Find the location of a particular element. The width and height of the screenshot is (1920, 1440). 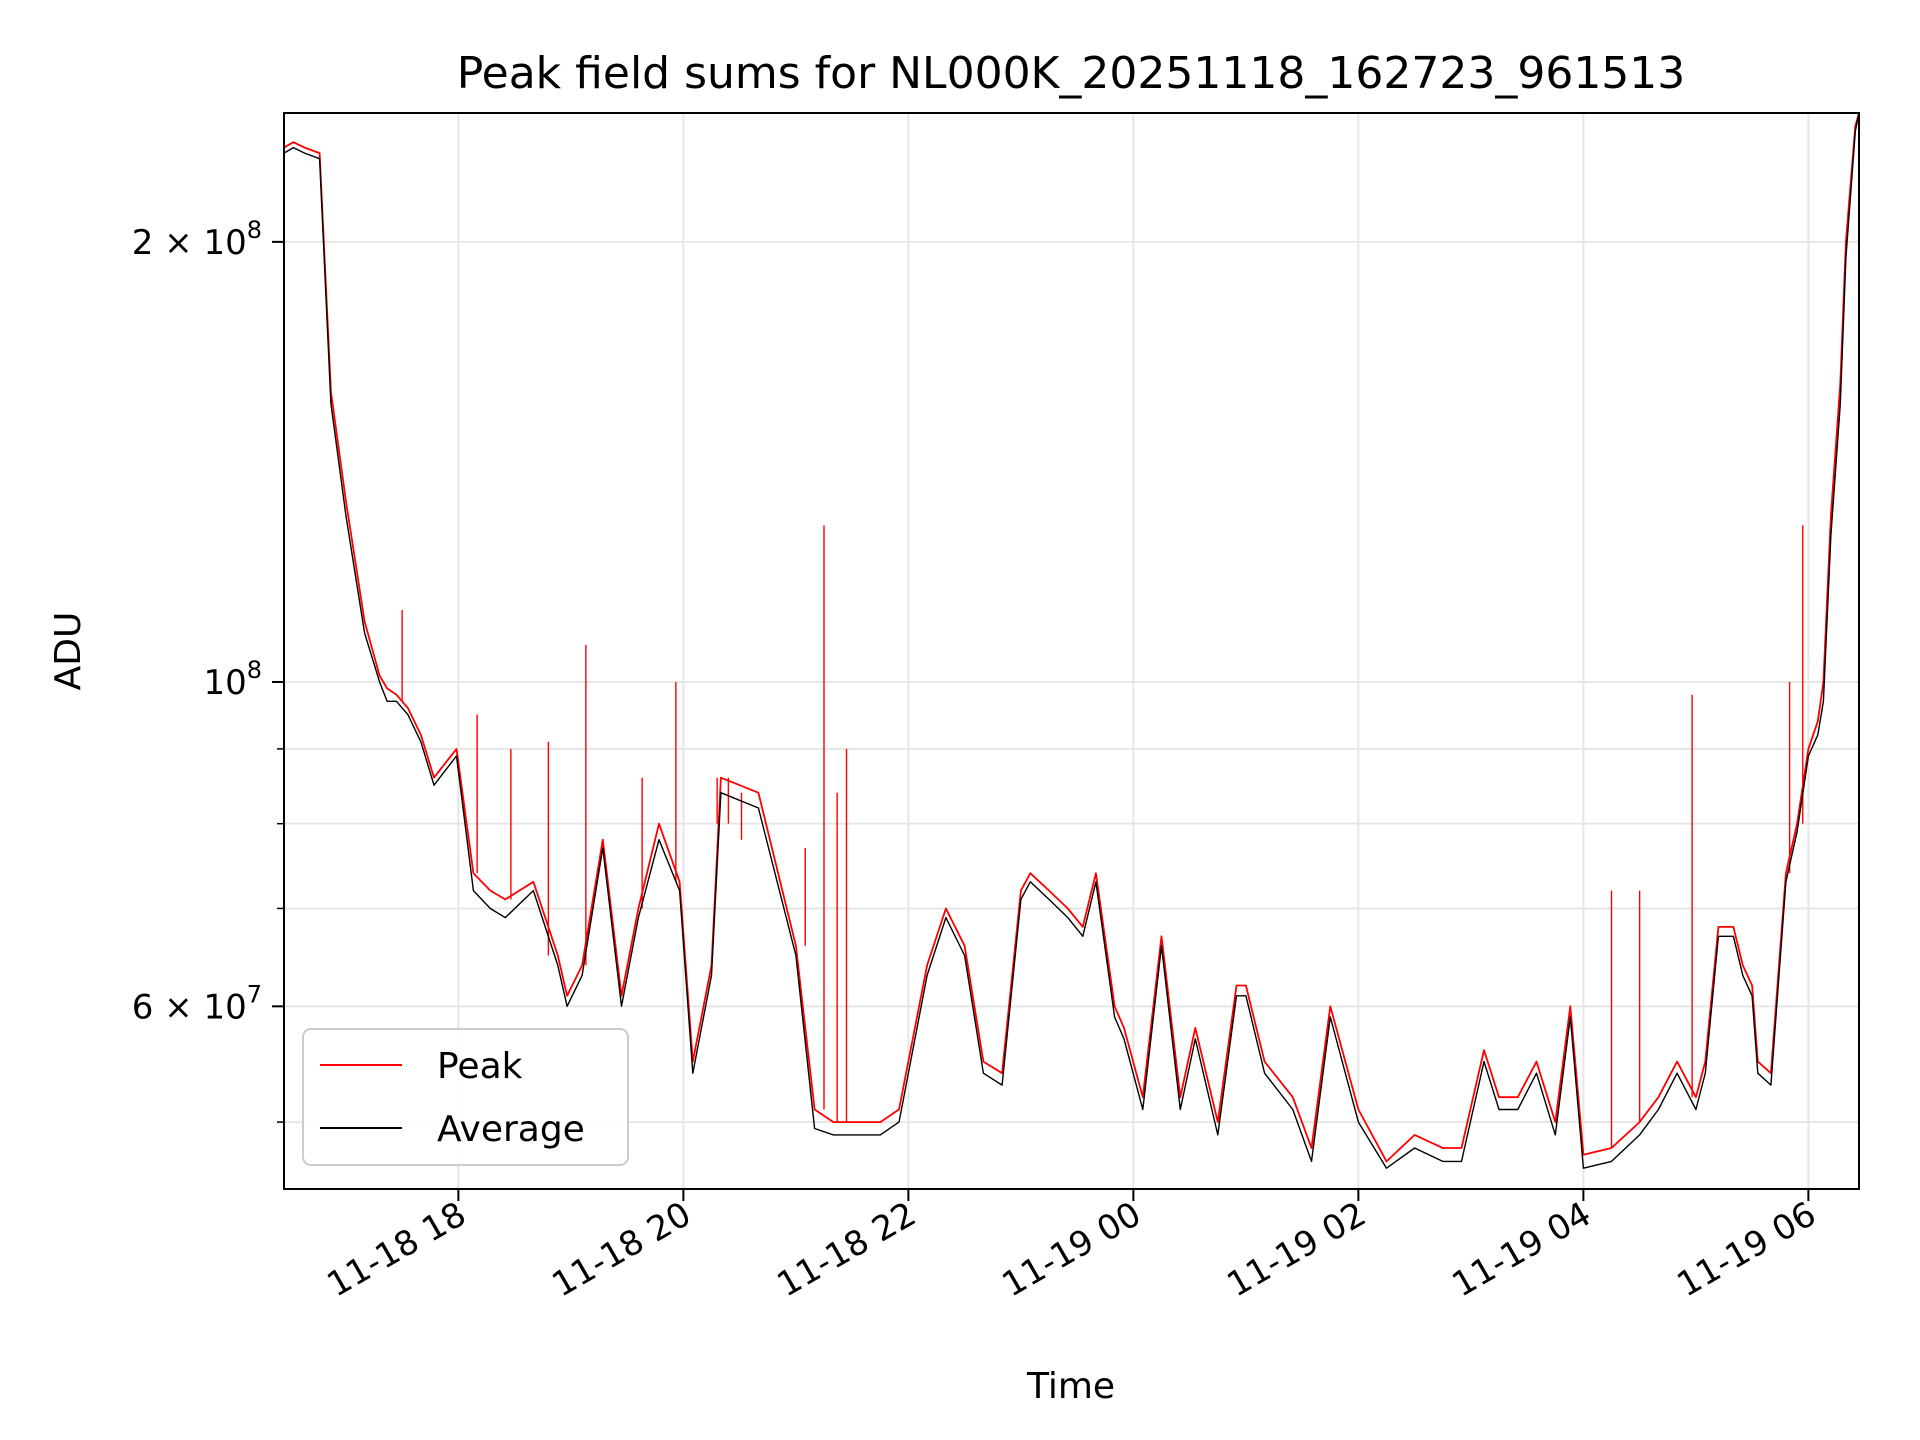

legend-label-average: Average is located at coordinates (511, 1129).